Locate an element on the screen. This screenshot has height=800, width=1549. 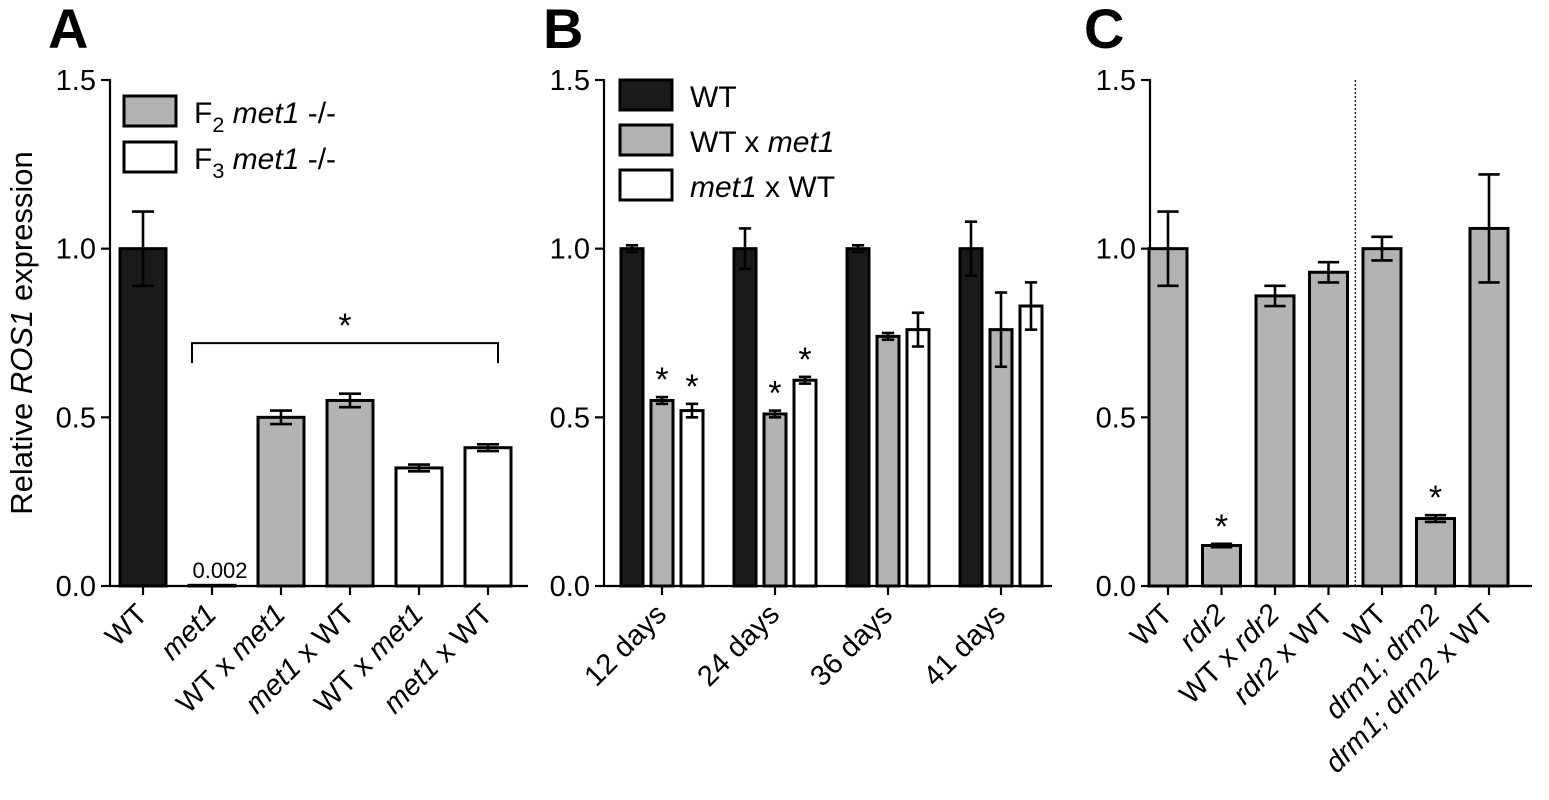
panel-b-legend-label-1-part-1: met1 is located at coordinates (801, 142).